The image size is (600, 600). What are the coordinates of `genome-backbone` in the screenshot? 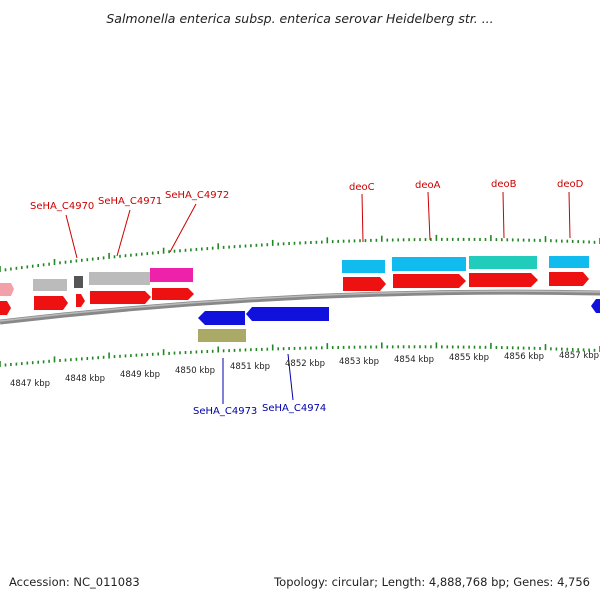 It's located at (300, 307).